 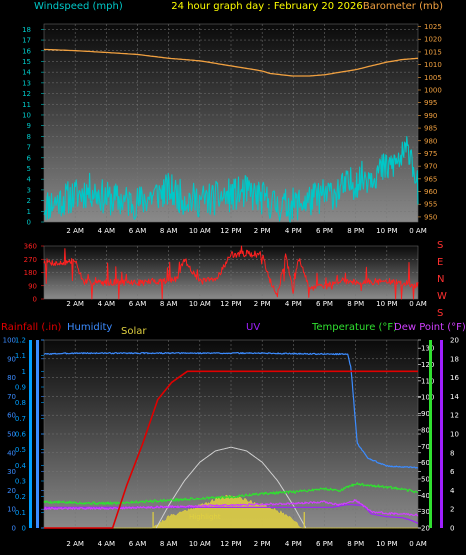 What do you see at coordinates (9, 341) in the screenshot?
I see `humidity-tick-label: 100` at bounding box center [9, 341].